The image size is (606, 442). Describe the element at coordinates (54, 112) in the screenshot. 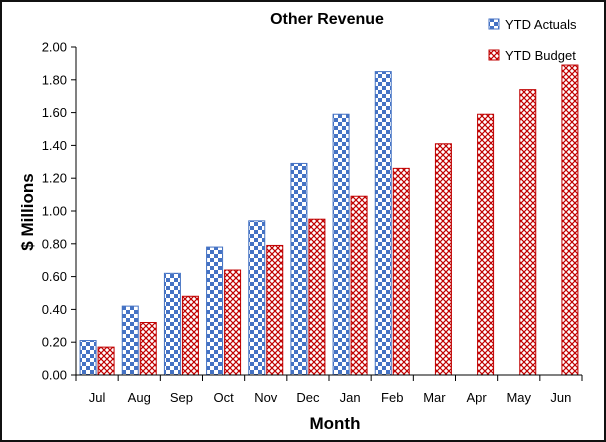

I see `y-tick-label: 1.60` at that location.